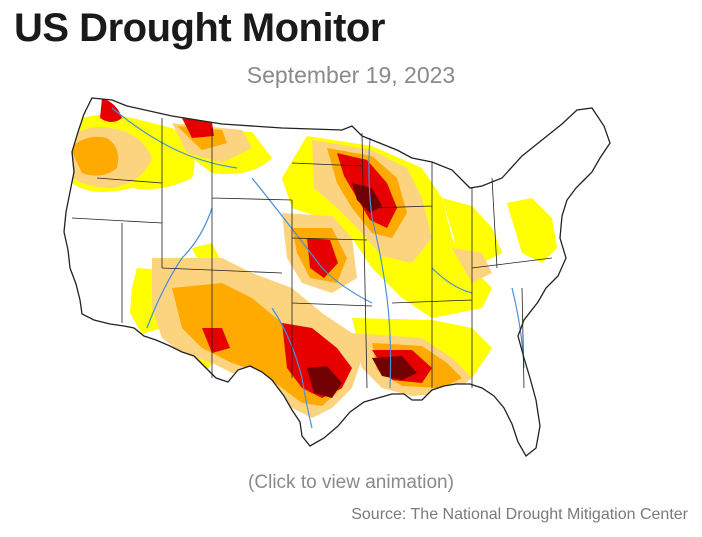  Describe the element at coordinates (351, 482) in the screenshot. I see `animation-link: (Click to view animation)` at that location.